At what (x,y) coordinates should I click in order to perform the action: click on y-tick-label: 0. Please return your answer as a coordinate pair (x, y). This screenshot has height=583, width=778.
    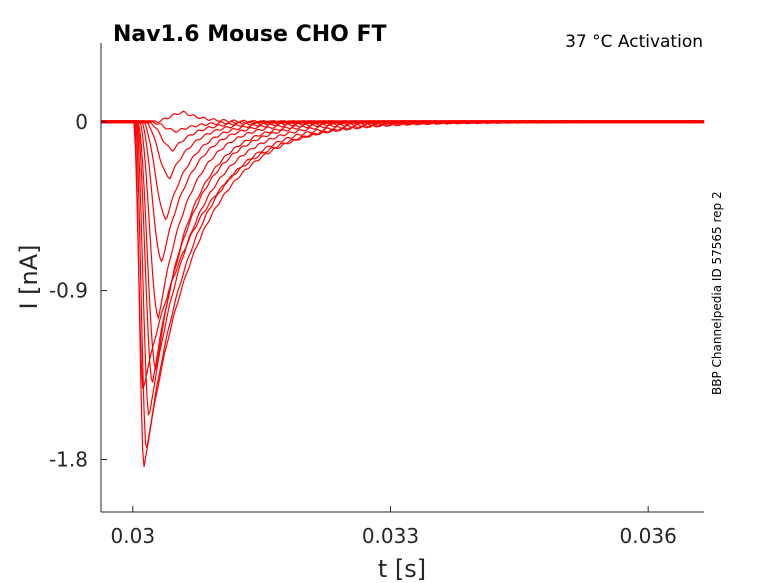
    Looking at the image, I should click on (81, 122).